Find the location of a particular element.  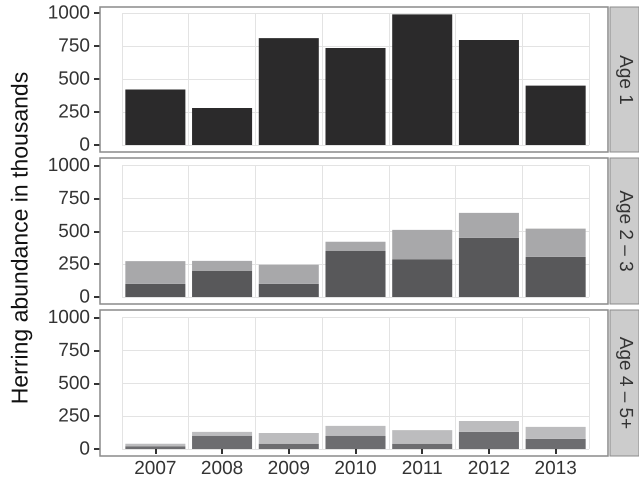

text: Age 2 – 3 is located at coordinates (625, 231).